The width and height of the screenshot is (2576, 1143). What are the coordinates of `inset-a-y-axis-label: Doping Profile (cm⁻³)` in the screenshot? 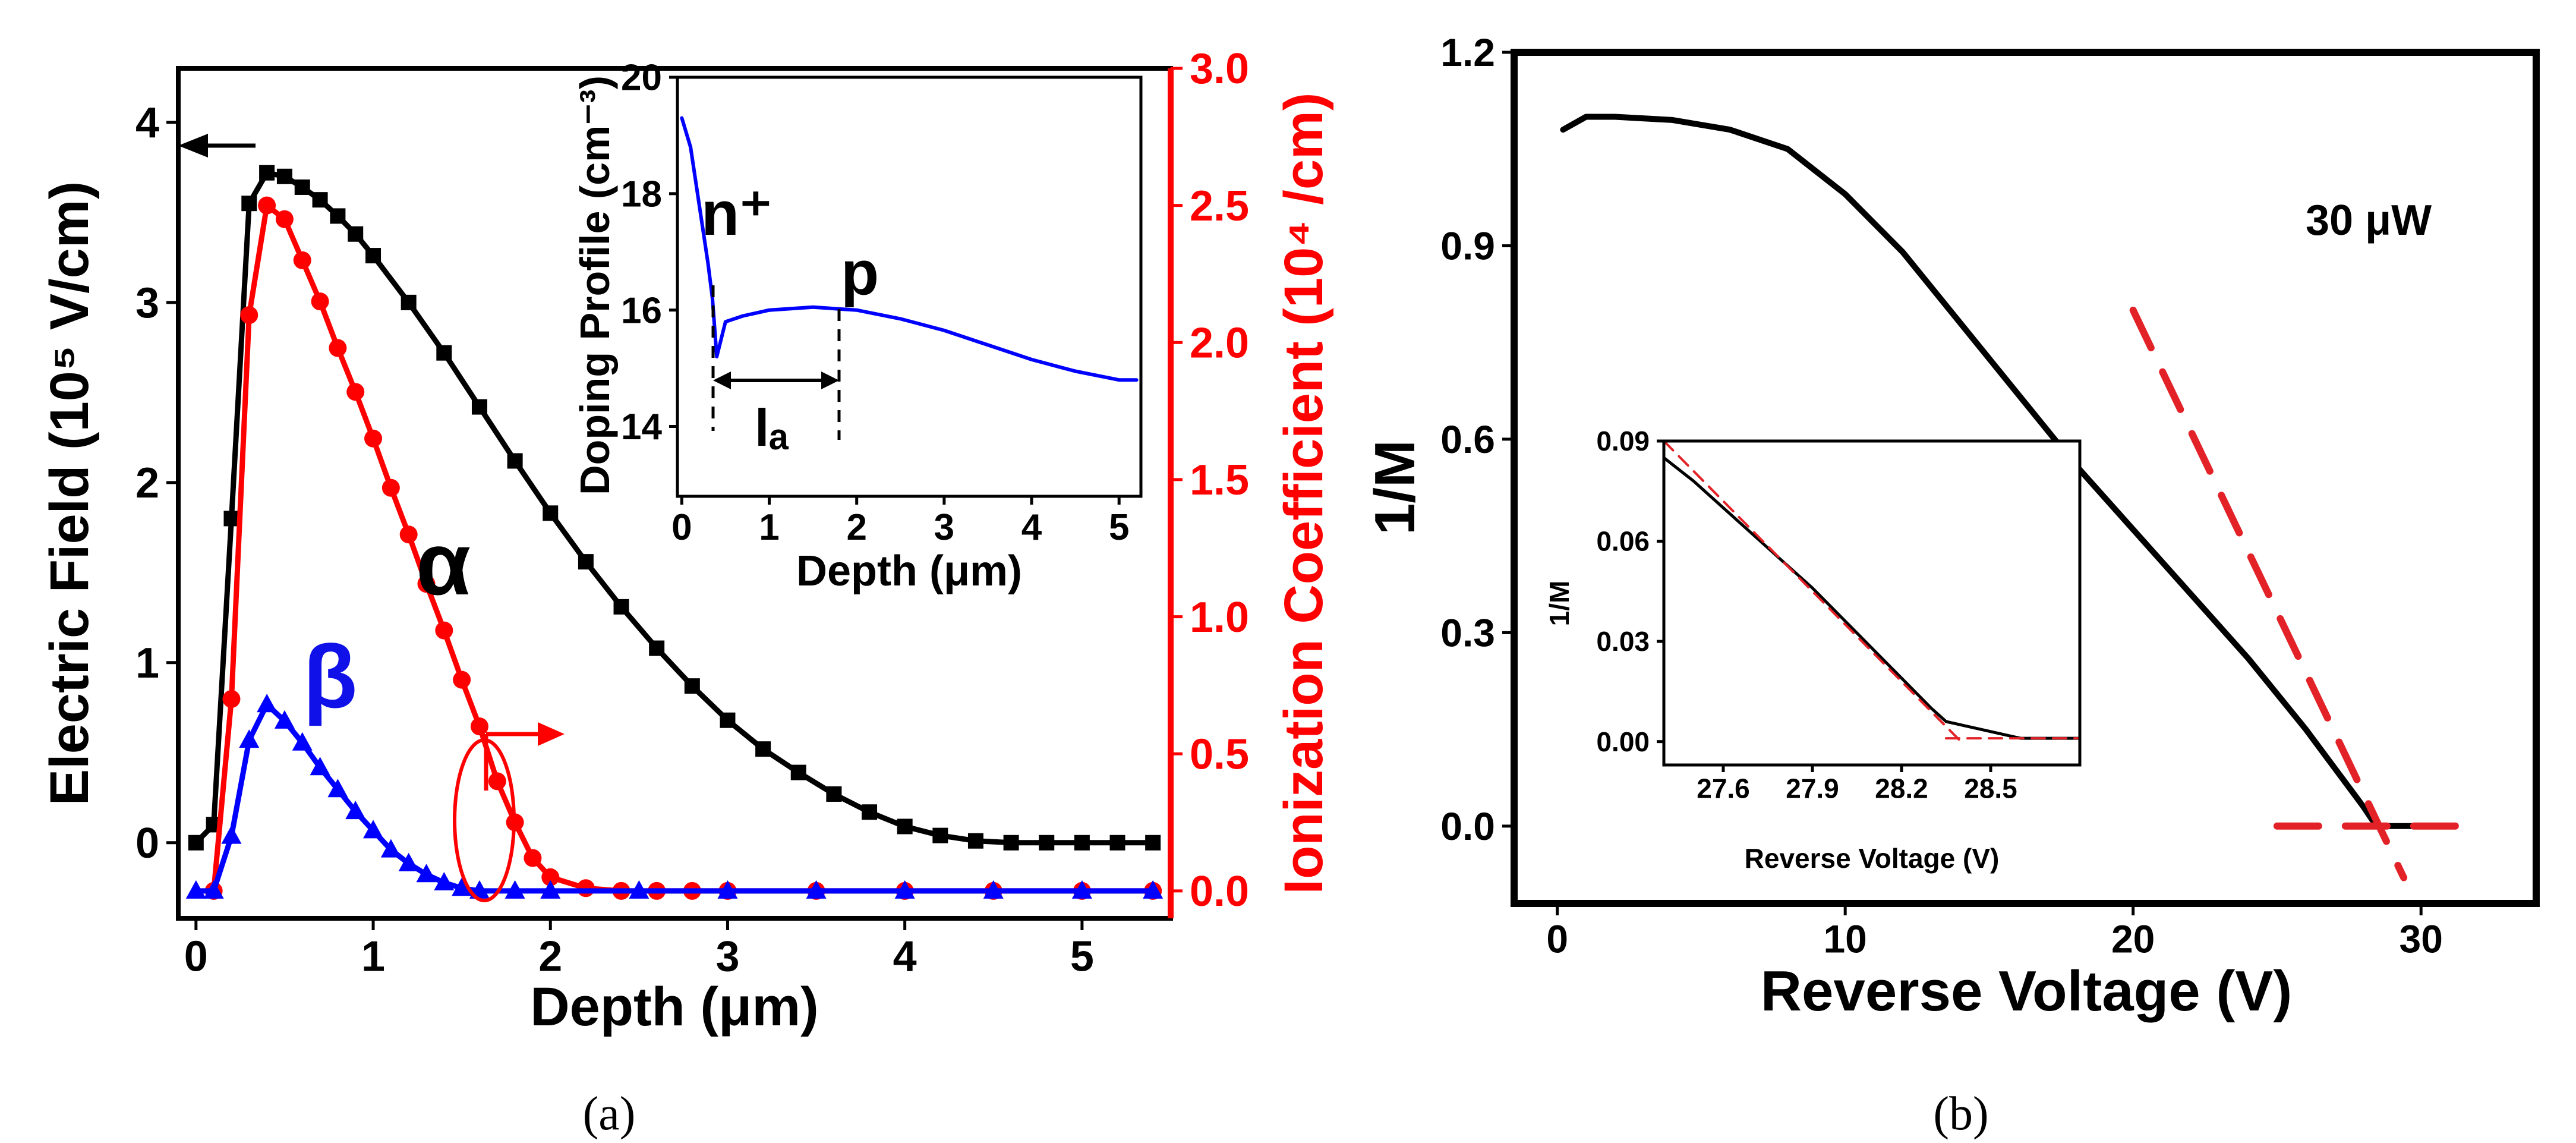 It's located at (595, 285).